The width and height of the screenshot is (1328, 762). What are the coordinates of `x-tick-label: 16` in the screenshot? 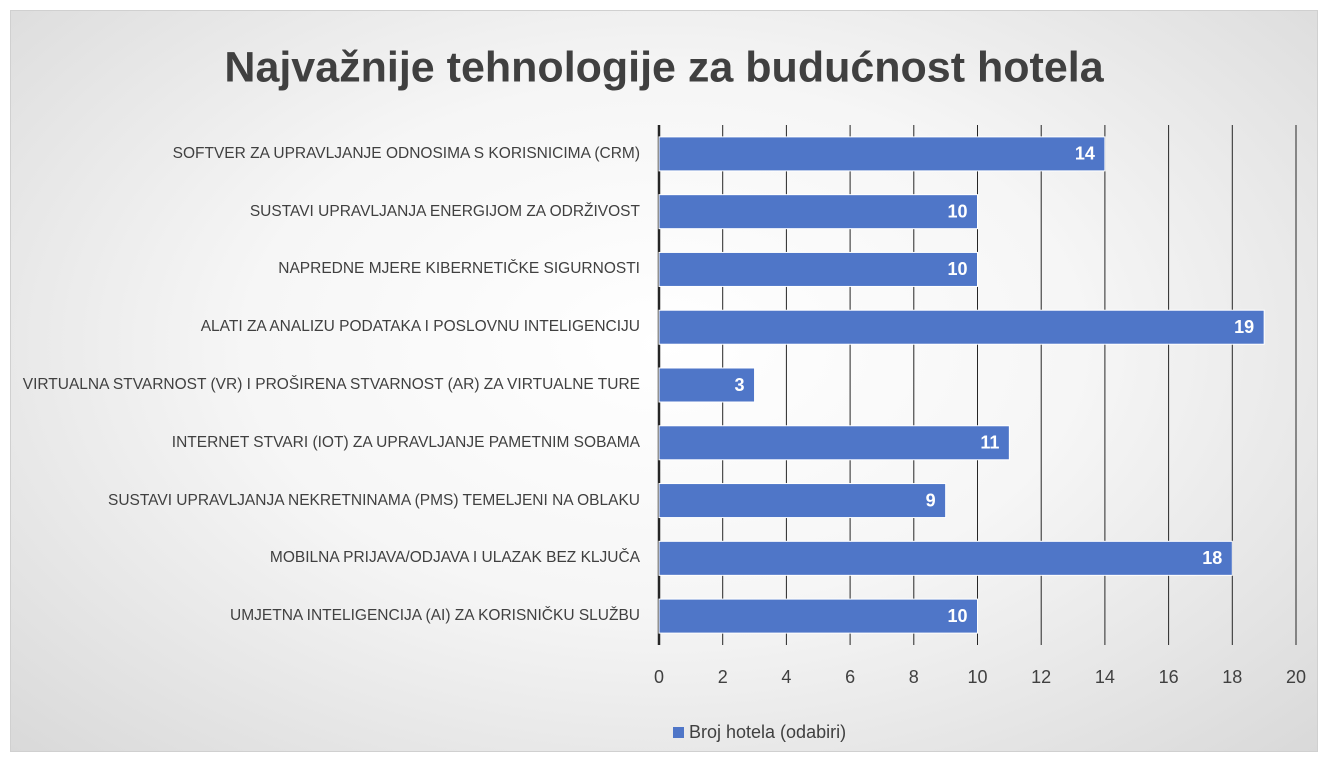 It's located at (1169, 677).